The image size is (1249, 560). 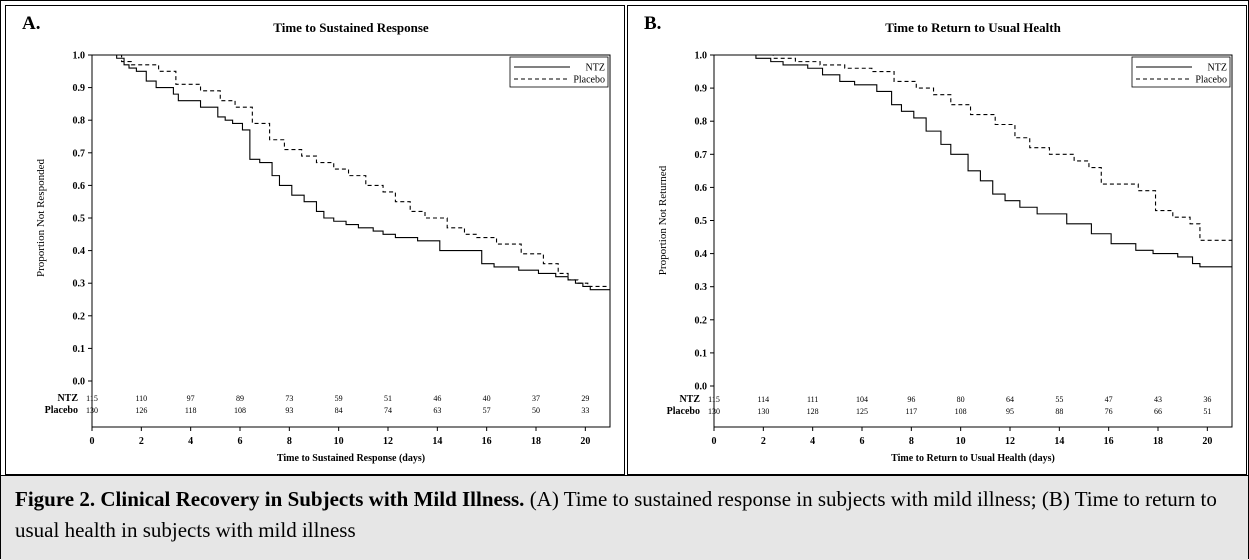 What do you see at coordinates (92, 398) in the screenshot?
I see `a-risk-value: 115` at bounding box center [92, 398].